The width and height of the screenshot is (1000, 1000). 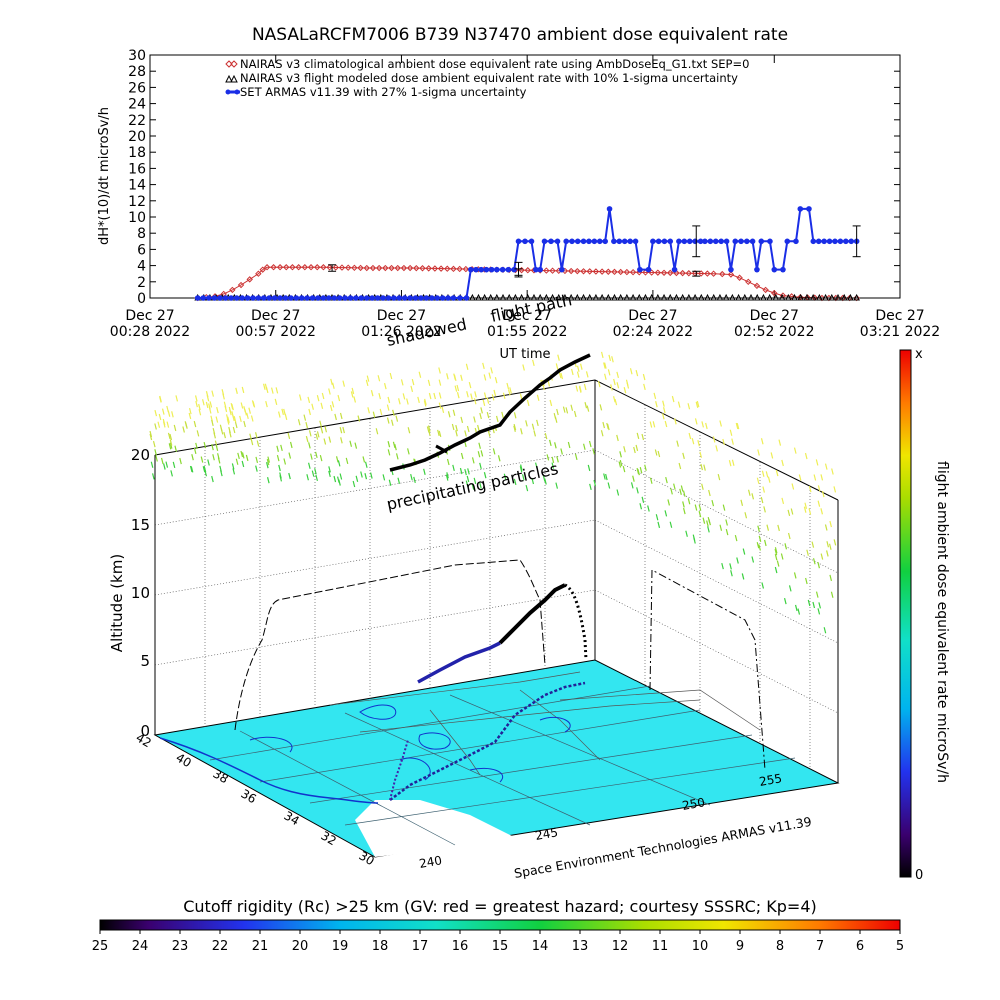 I want to click on y-tick-label: 8, so click(x=141, y=234).